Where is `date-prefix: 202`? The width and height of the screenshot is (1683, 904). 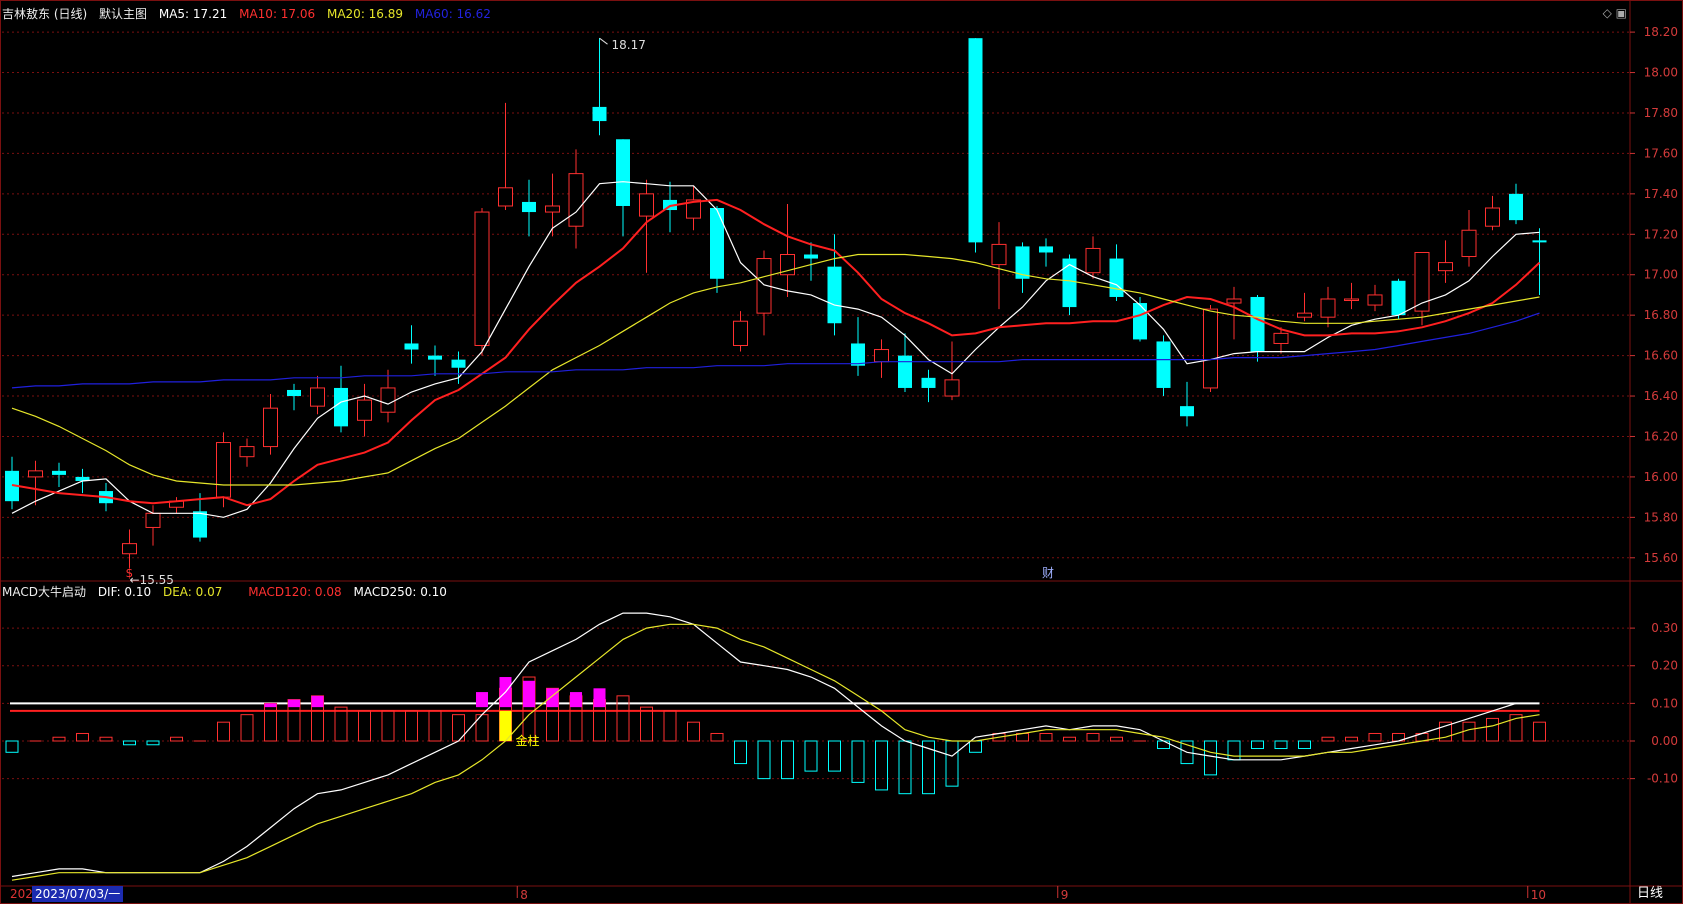 date-prefix: 202 is located at coordinates (21, 894).